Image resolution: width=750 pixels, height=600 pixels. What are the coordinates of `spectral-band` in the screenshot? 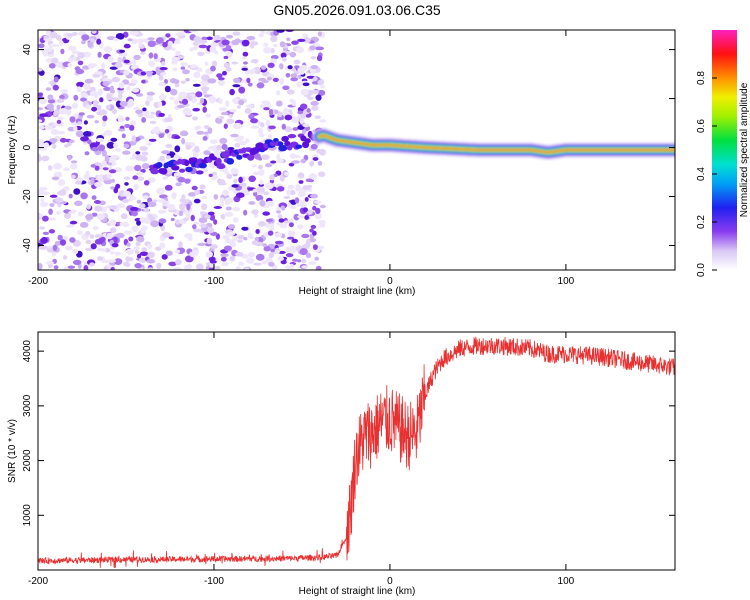 It's located at (493, 143).